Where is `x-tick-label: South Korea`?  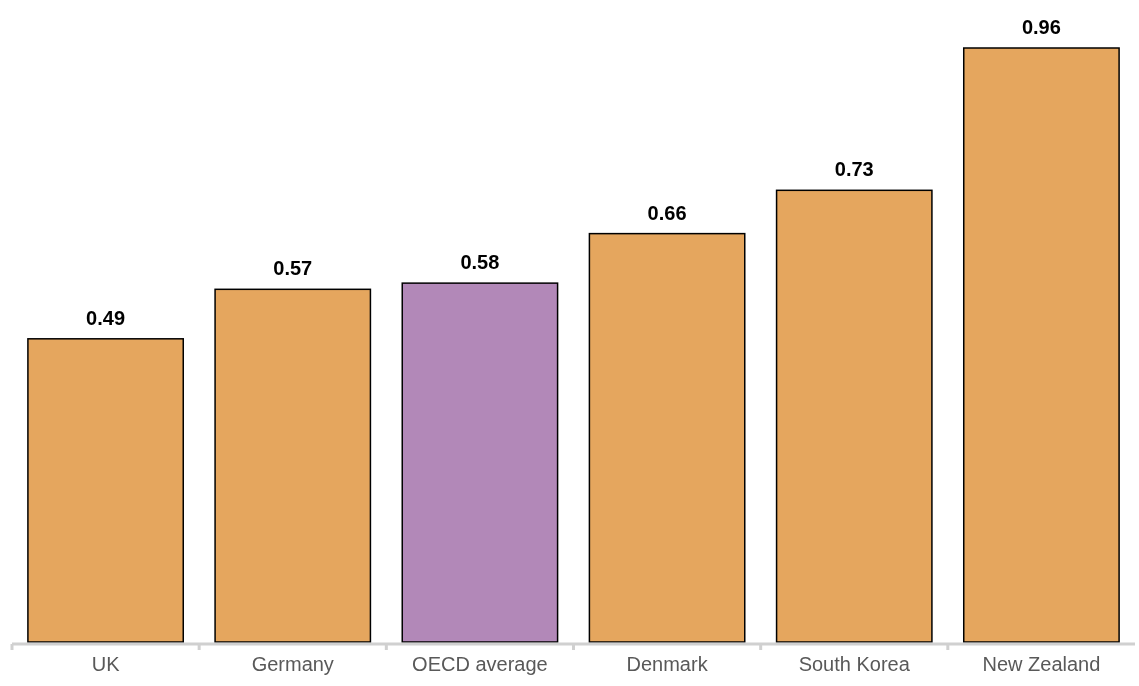 x-tick-label: South Korea is located at coordinates (854, 664).